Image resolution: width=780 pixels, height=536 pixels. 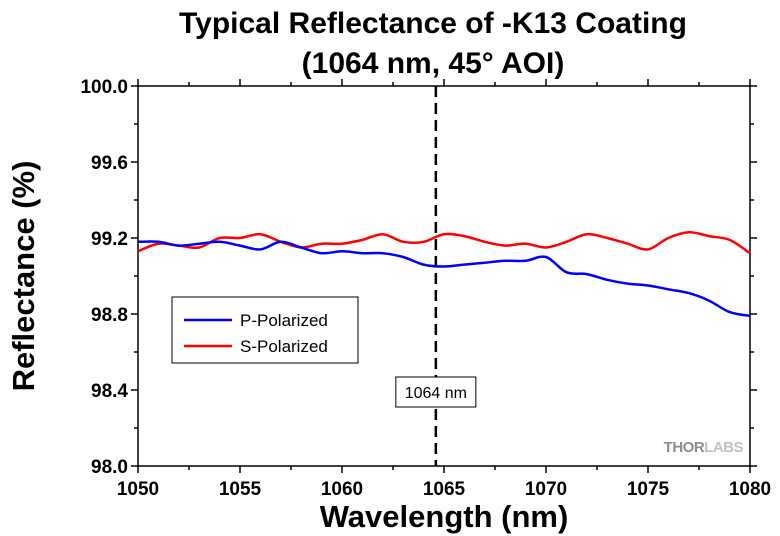 I want to click on x-tick-label-1070: 1070, so click(x=546, y=489).